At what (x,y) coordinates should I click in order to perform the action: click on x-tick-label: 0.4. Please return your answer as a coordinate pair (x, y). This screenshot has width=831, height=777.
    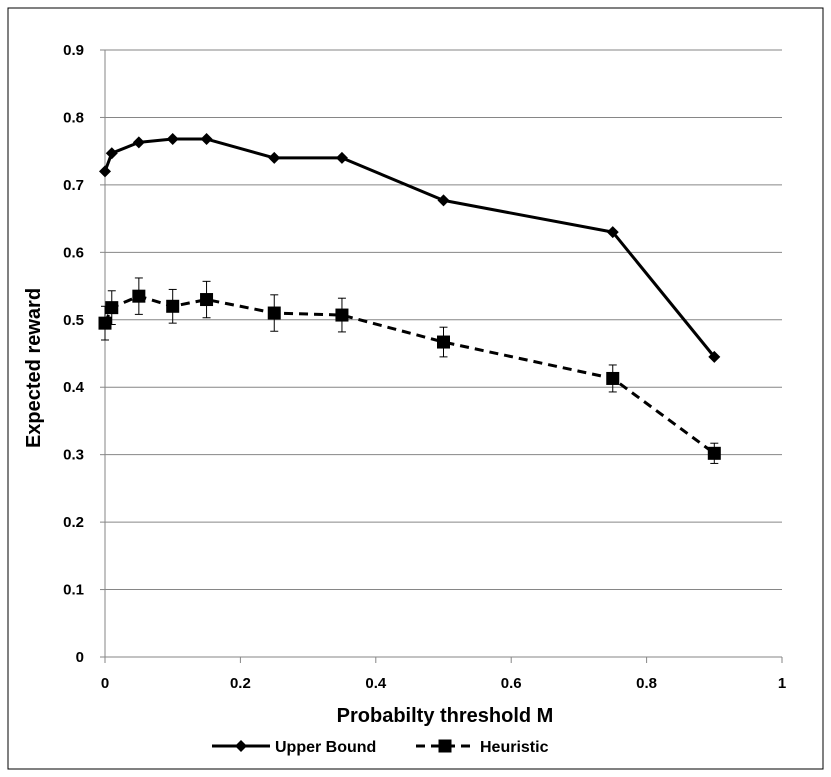
    Looking at the image, I should click on (376, 683).